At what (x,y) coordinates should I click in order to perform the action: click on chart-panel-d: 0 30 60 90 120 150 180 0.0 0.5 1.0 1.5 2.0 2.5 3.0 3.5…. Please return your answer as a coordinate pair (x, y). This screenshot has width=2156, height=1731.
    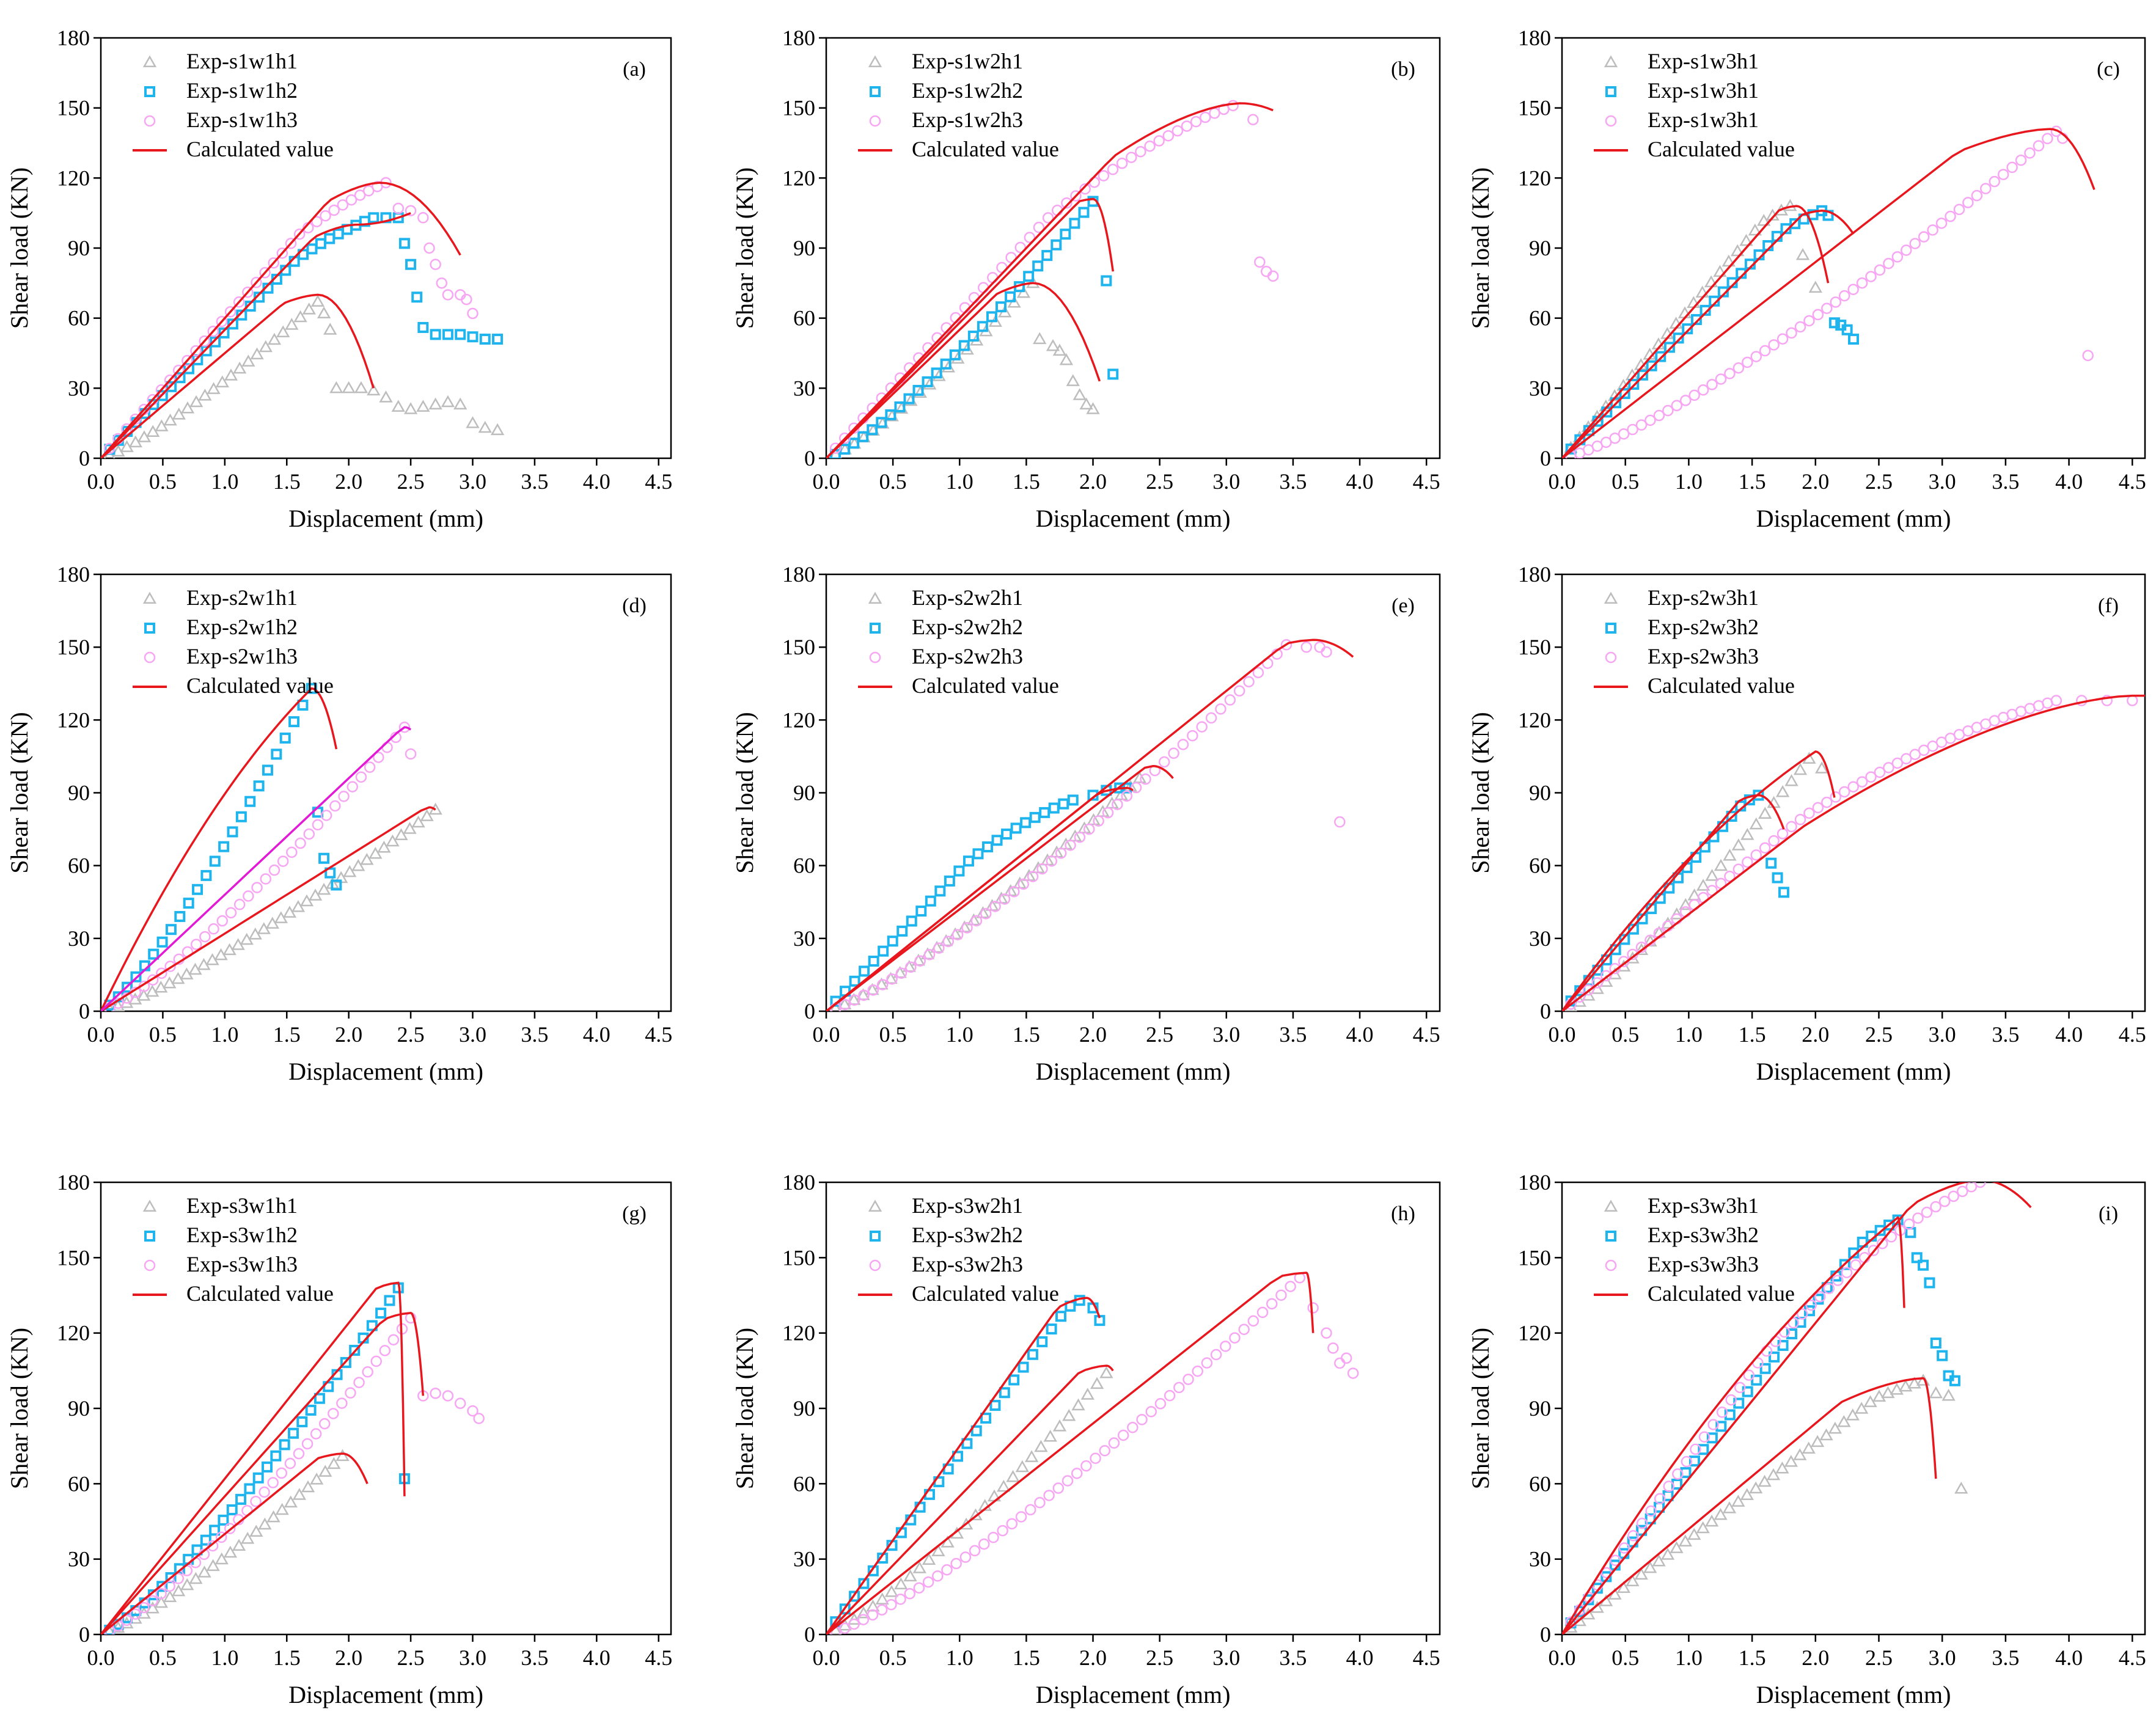
    Looking at the image, I should click on (339, 823).